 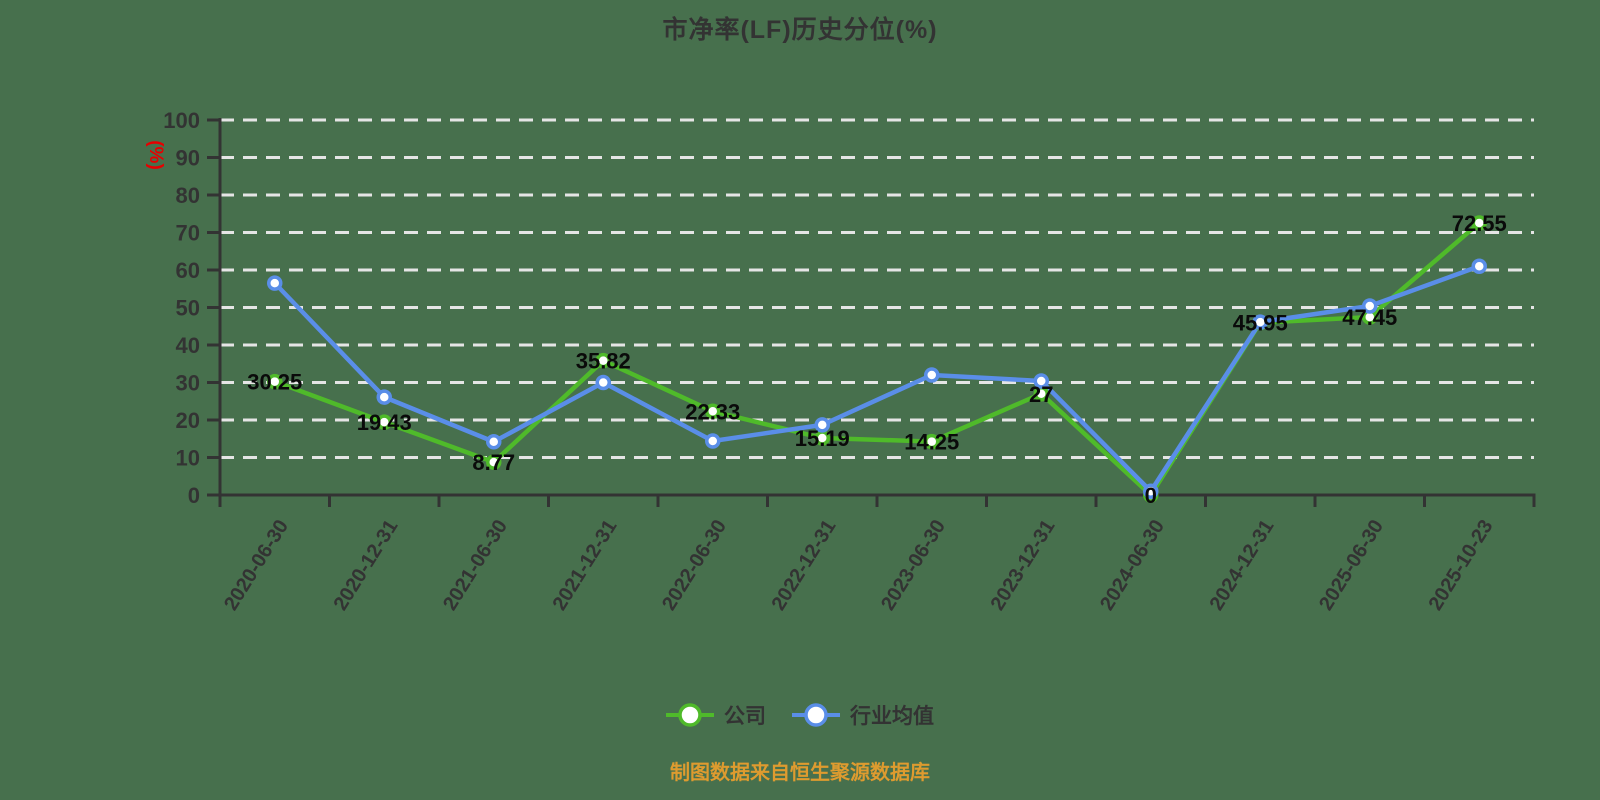 What do you see at coordinates (188, 195) in the screenshot?
I see `y-axis-label: 80` at bounding box center [188, 195].